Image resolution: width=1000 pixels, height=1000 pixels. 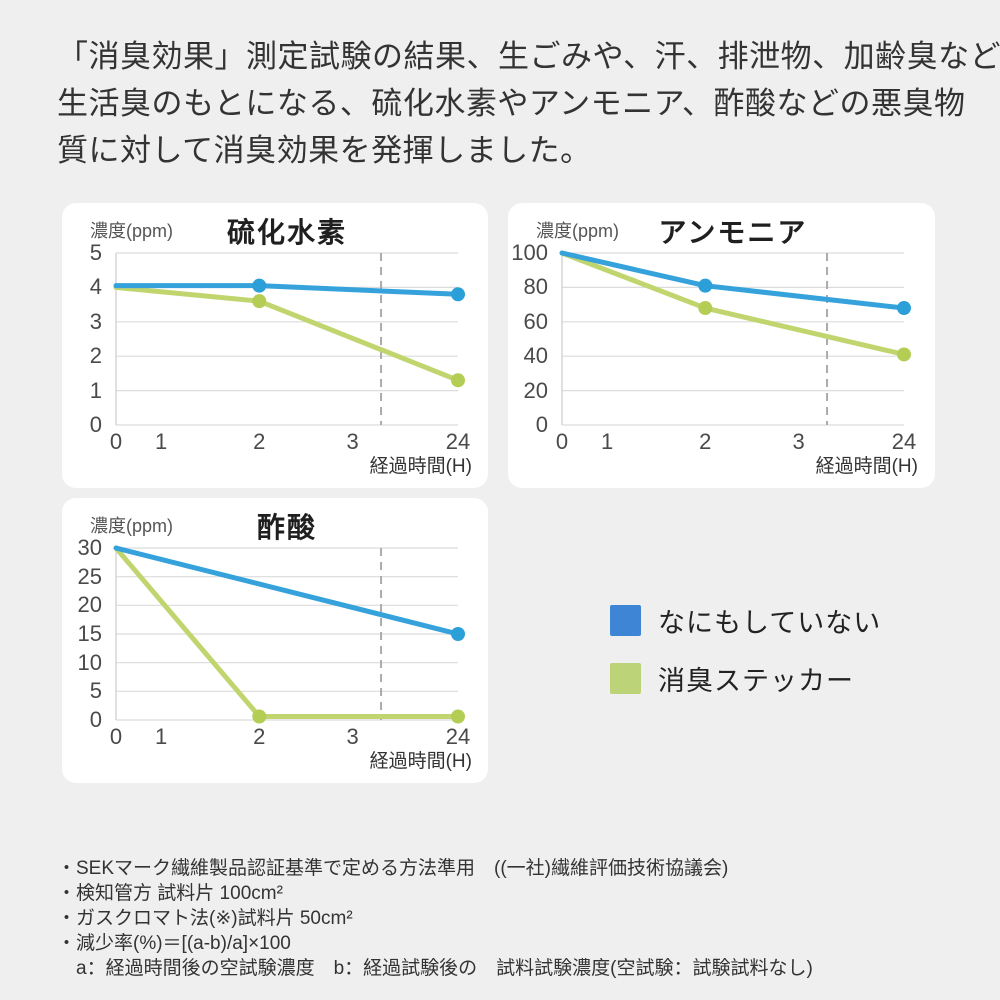 I want to click on header-line-3: 質に対して消臭効果を発揮しました。, so click(x=324, y=150).